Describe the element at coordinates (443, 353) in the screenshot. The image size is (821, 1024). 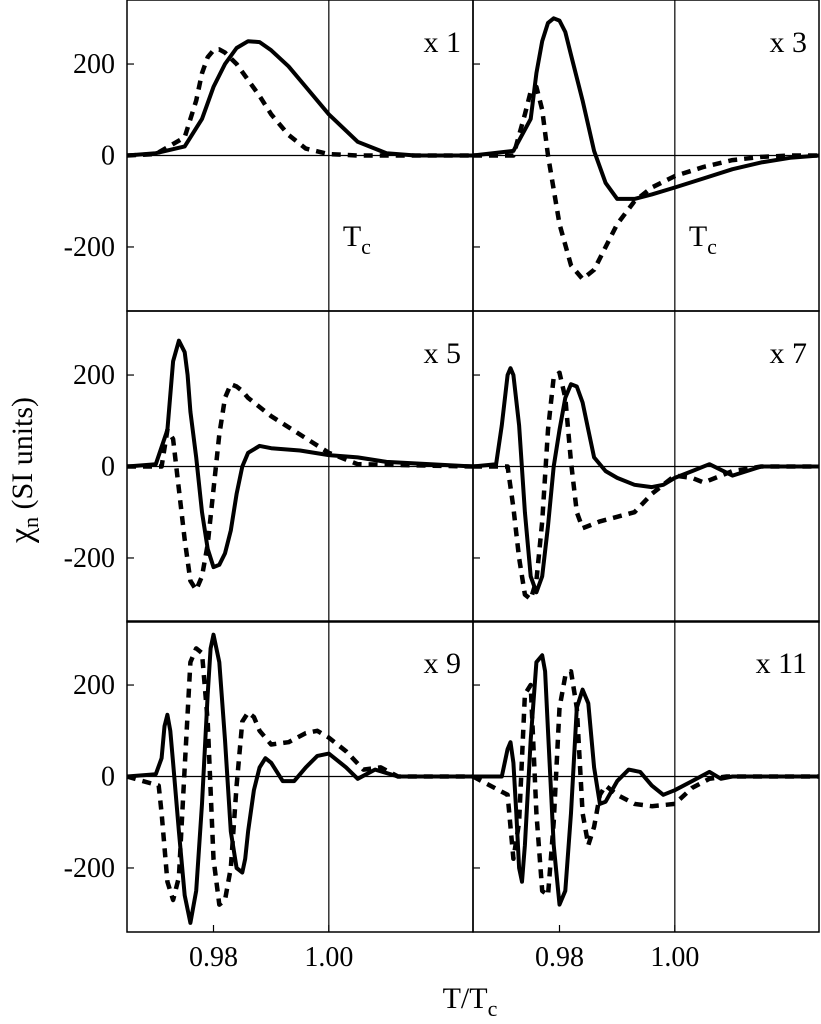
I see `harmonic-annotation: x 5` at that location.